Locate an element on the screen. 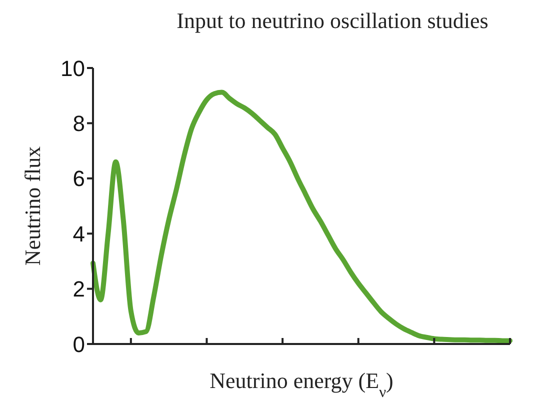  y-axis-title: Neutrino flux is located at coordinates (32, 206).